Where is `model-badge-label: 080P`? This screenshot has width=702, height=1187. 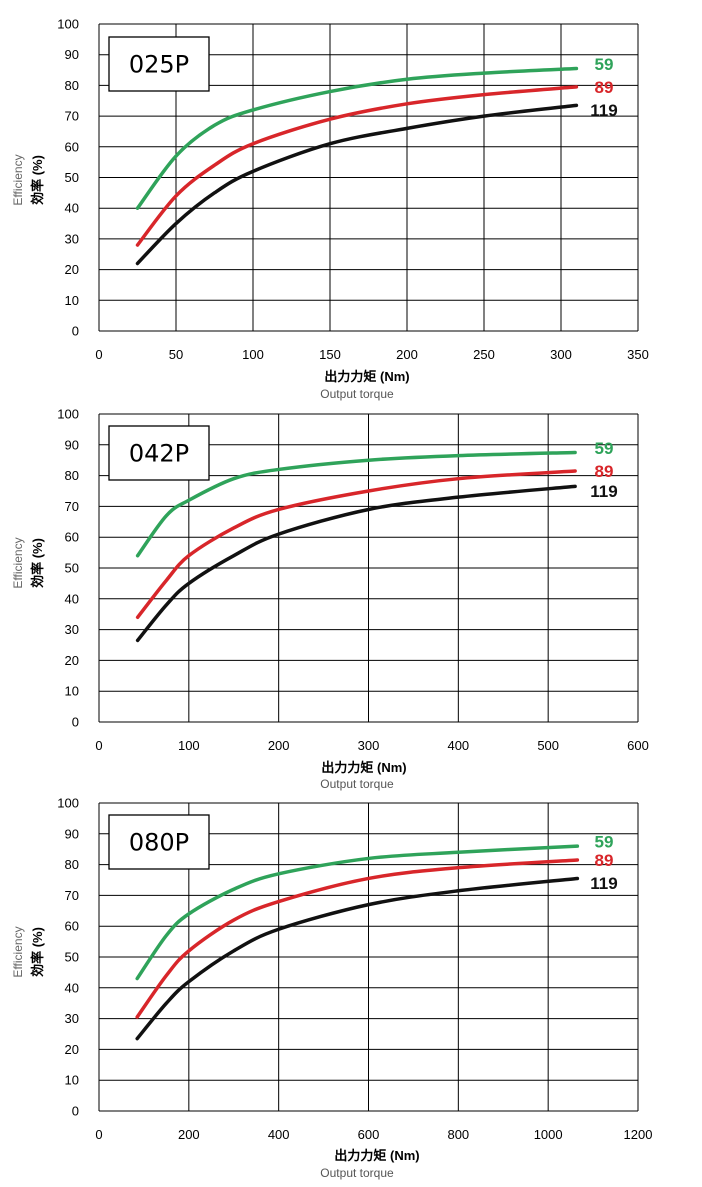
model-badge-label: 080P is located at coordinates (159, 843).